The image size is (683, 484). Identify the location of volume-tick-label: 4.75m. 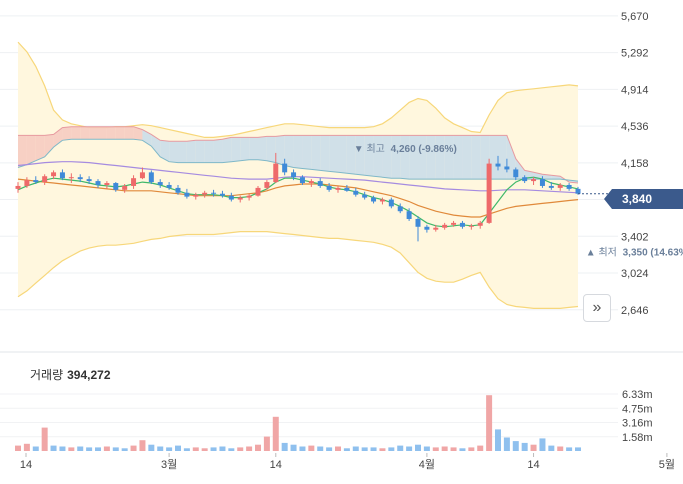
(637, 409).